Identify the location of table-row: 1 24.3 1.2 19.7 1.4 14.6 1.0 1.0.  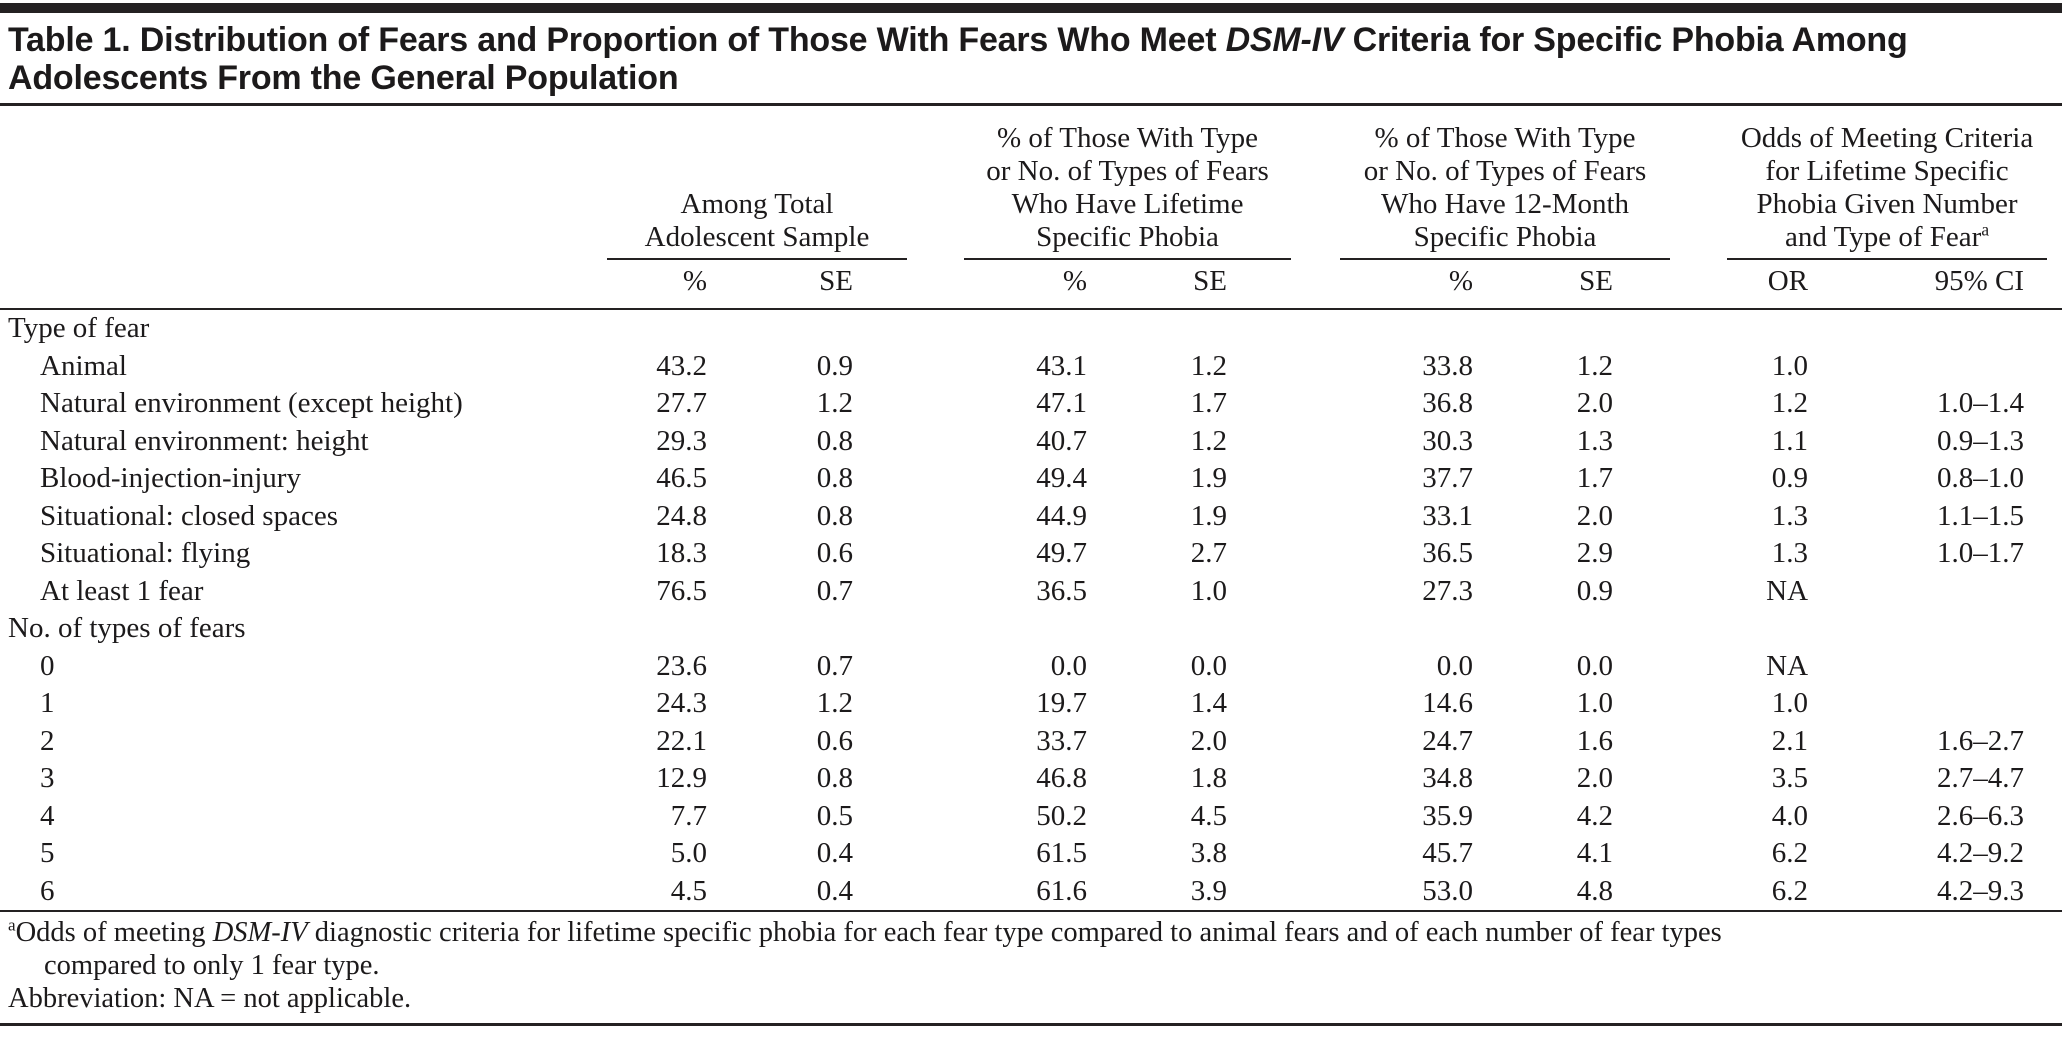
(1031, 704).